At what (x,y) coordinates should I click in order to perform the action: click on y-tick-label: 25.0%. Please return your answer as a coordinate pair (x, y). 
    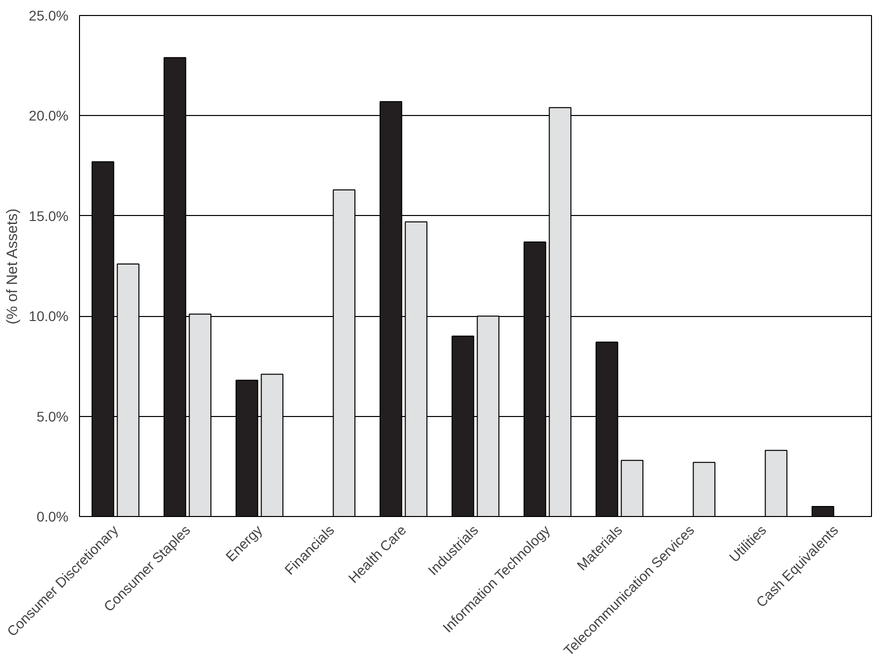
    Looking at the image, I should click on (48, 16).